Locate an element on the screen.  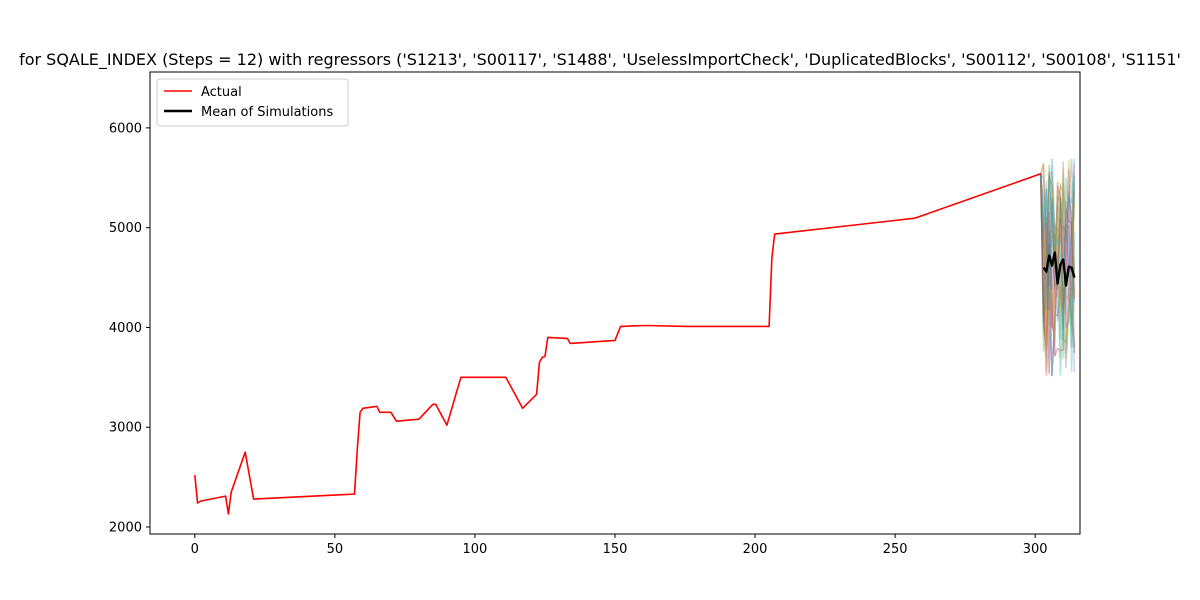
y-tick-label: 3000 is located at coordinates (125, 428).